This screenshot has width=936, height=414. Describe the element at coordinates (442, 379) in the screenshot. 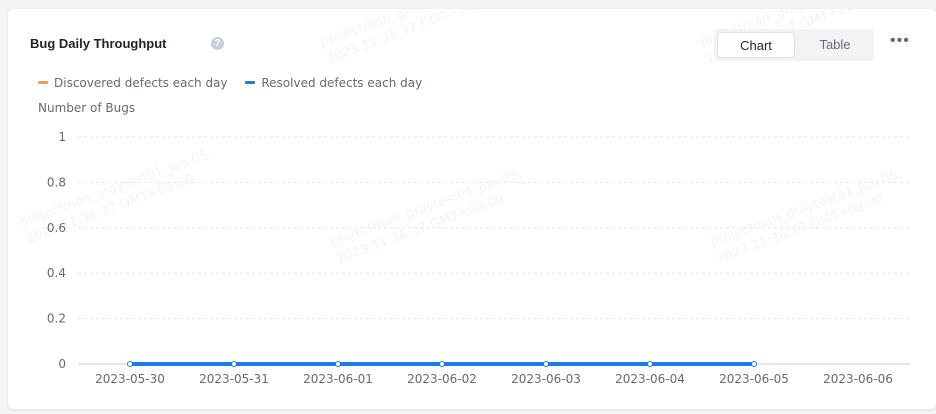

I see `x-tick-label: 2023-06-02` at that location.